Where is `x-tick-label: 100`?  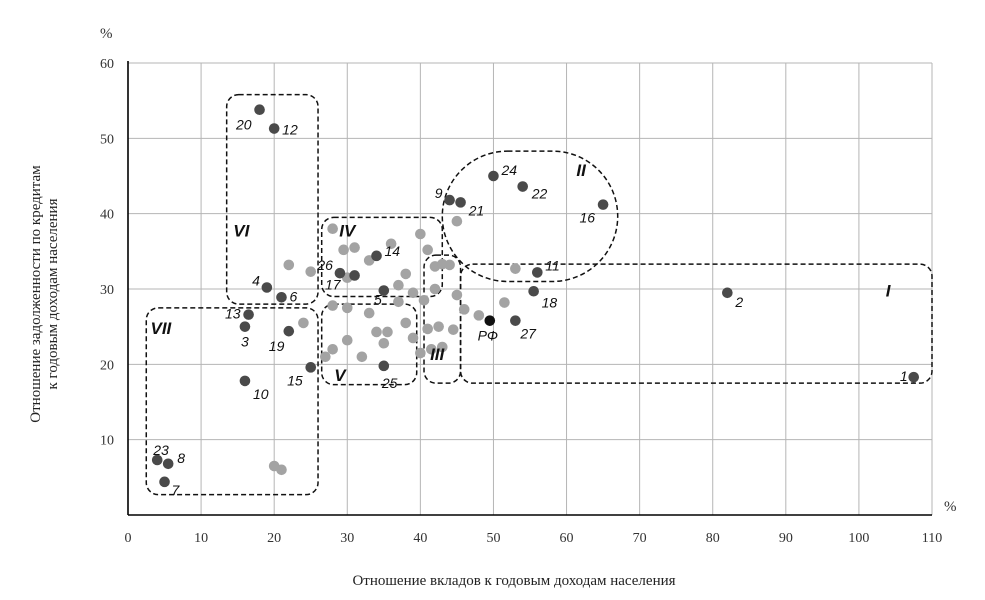
x-tick-label: 100 is located at coordinates (858, 538).